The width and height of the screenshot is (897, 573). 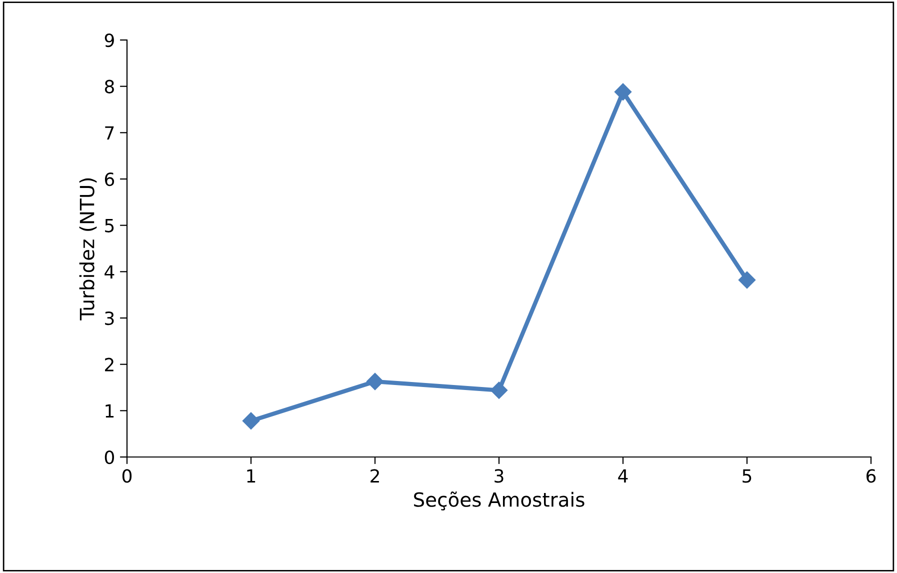 I want to click on y-tick-label: 5, so click(x=109, y=225).